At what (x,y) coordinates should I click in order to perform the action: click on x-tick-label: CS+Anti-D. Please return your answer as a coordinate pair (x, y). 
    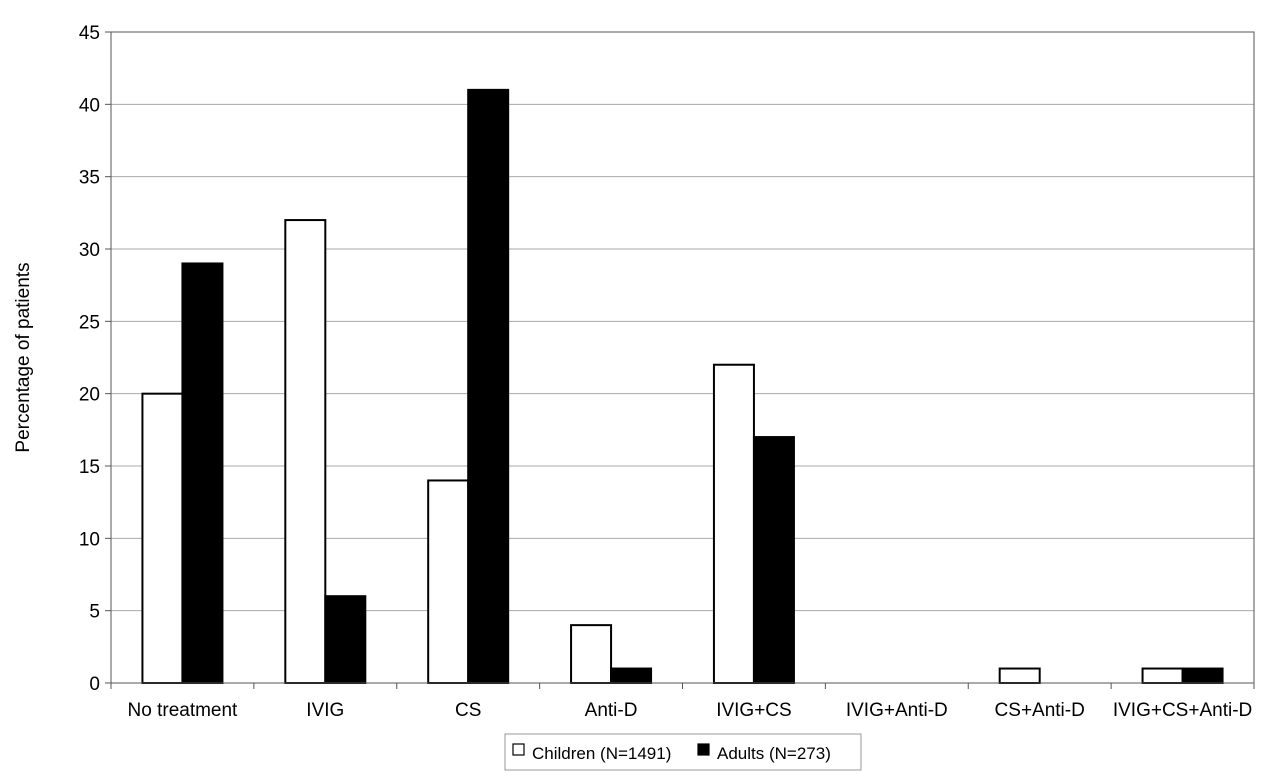
    Looking at the image, I should click on (1040, 710).